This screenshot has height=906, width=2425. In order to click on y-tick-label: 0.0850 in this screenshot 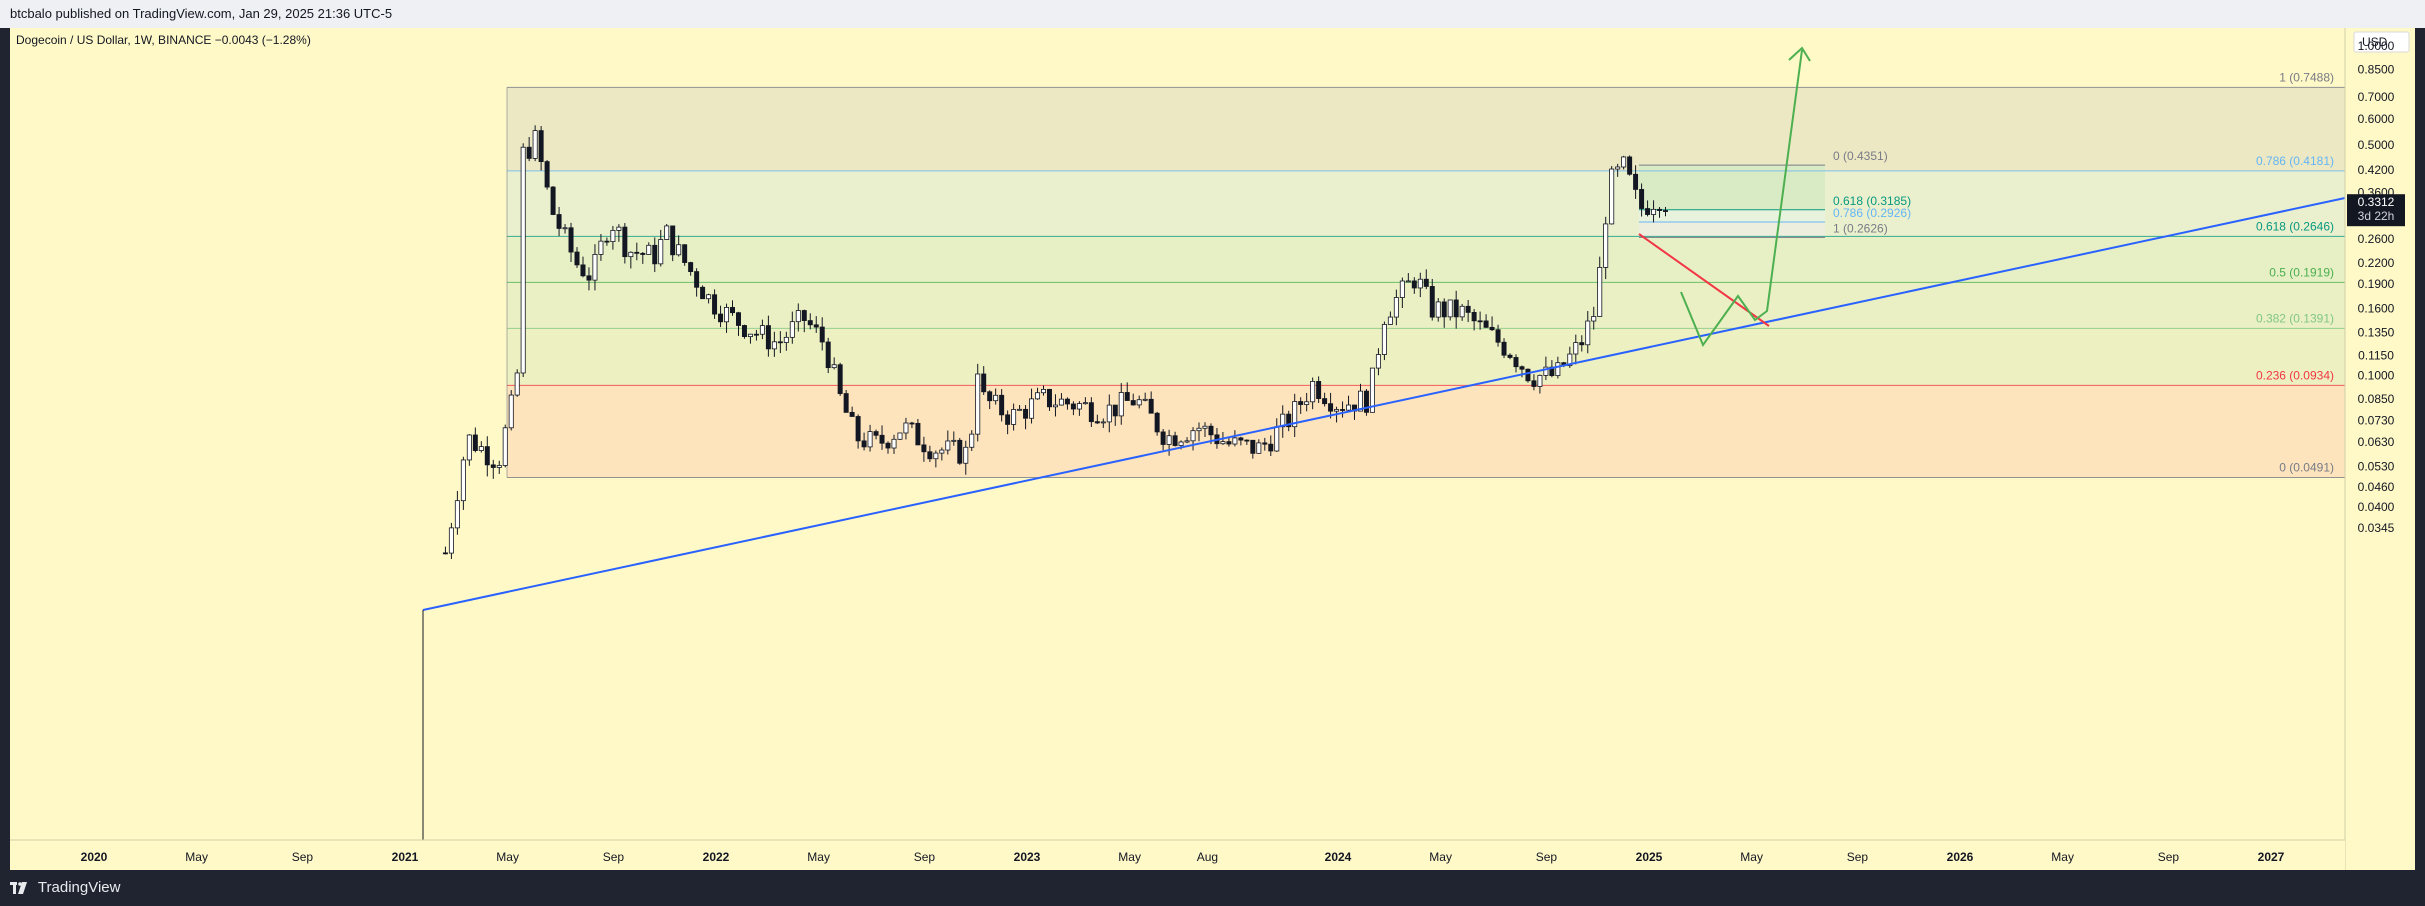, I will do `click(2376, 399)`.